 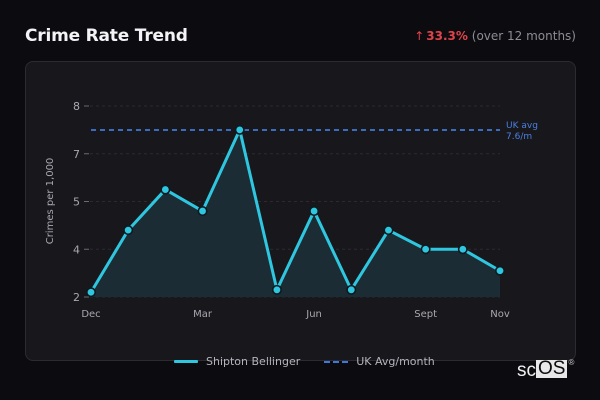 What do you see at coordinates (523, 36) in the screenshot?
I see `change-period: (over 12 months)` at bounding box center [523, 36].